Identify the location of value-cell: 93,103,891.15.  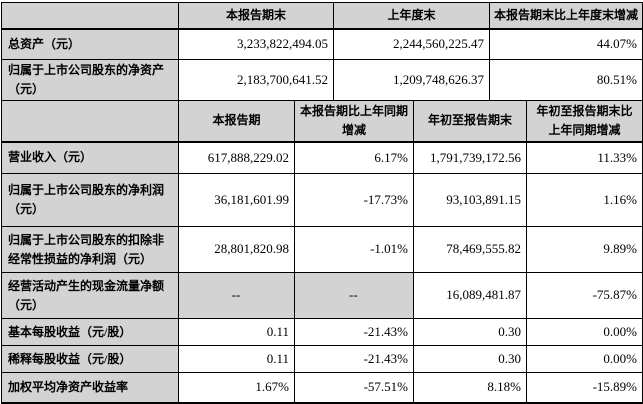
(470, 200).